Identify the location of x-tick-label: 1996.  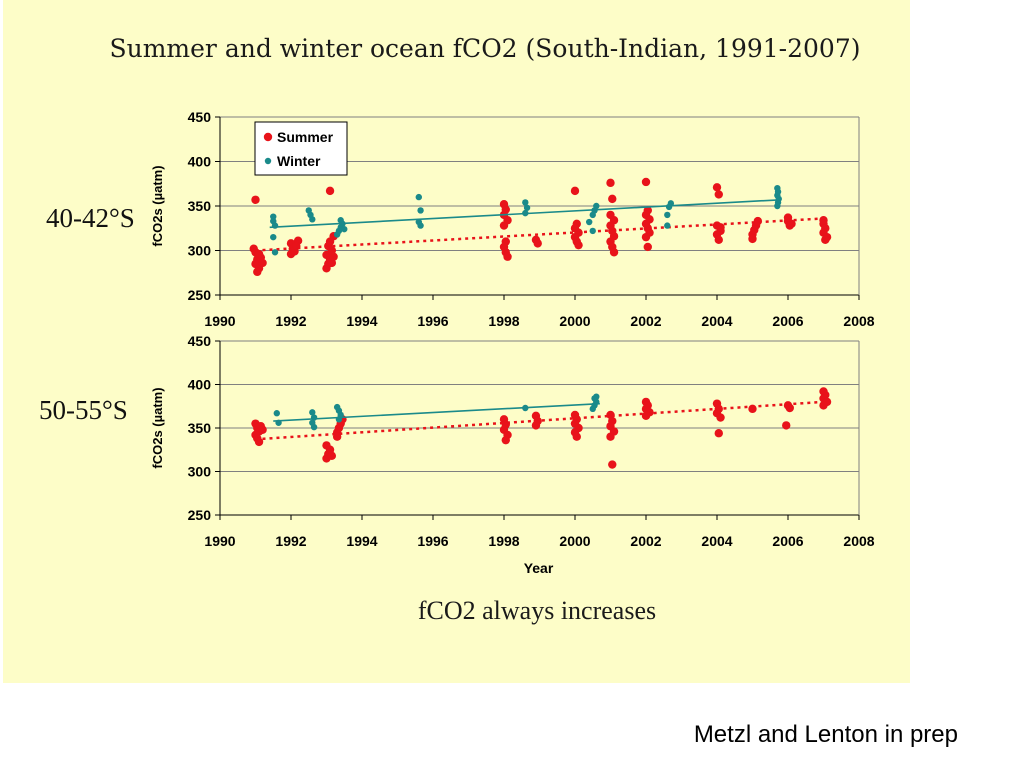
(432, 541).